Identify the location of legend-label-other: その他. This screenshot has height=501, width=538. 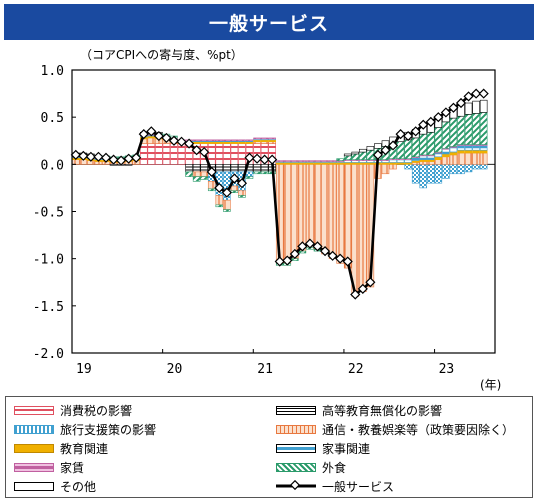
(78, 486).